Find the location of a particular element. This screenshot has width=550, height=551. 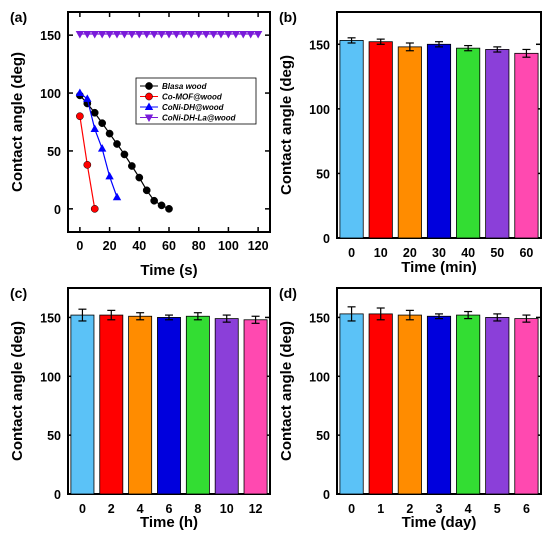

legend-entry: Blasa wood is located at coordinates (185, 86).